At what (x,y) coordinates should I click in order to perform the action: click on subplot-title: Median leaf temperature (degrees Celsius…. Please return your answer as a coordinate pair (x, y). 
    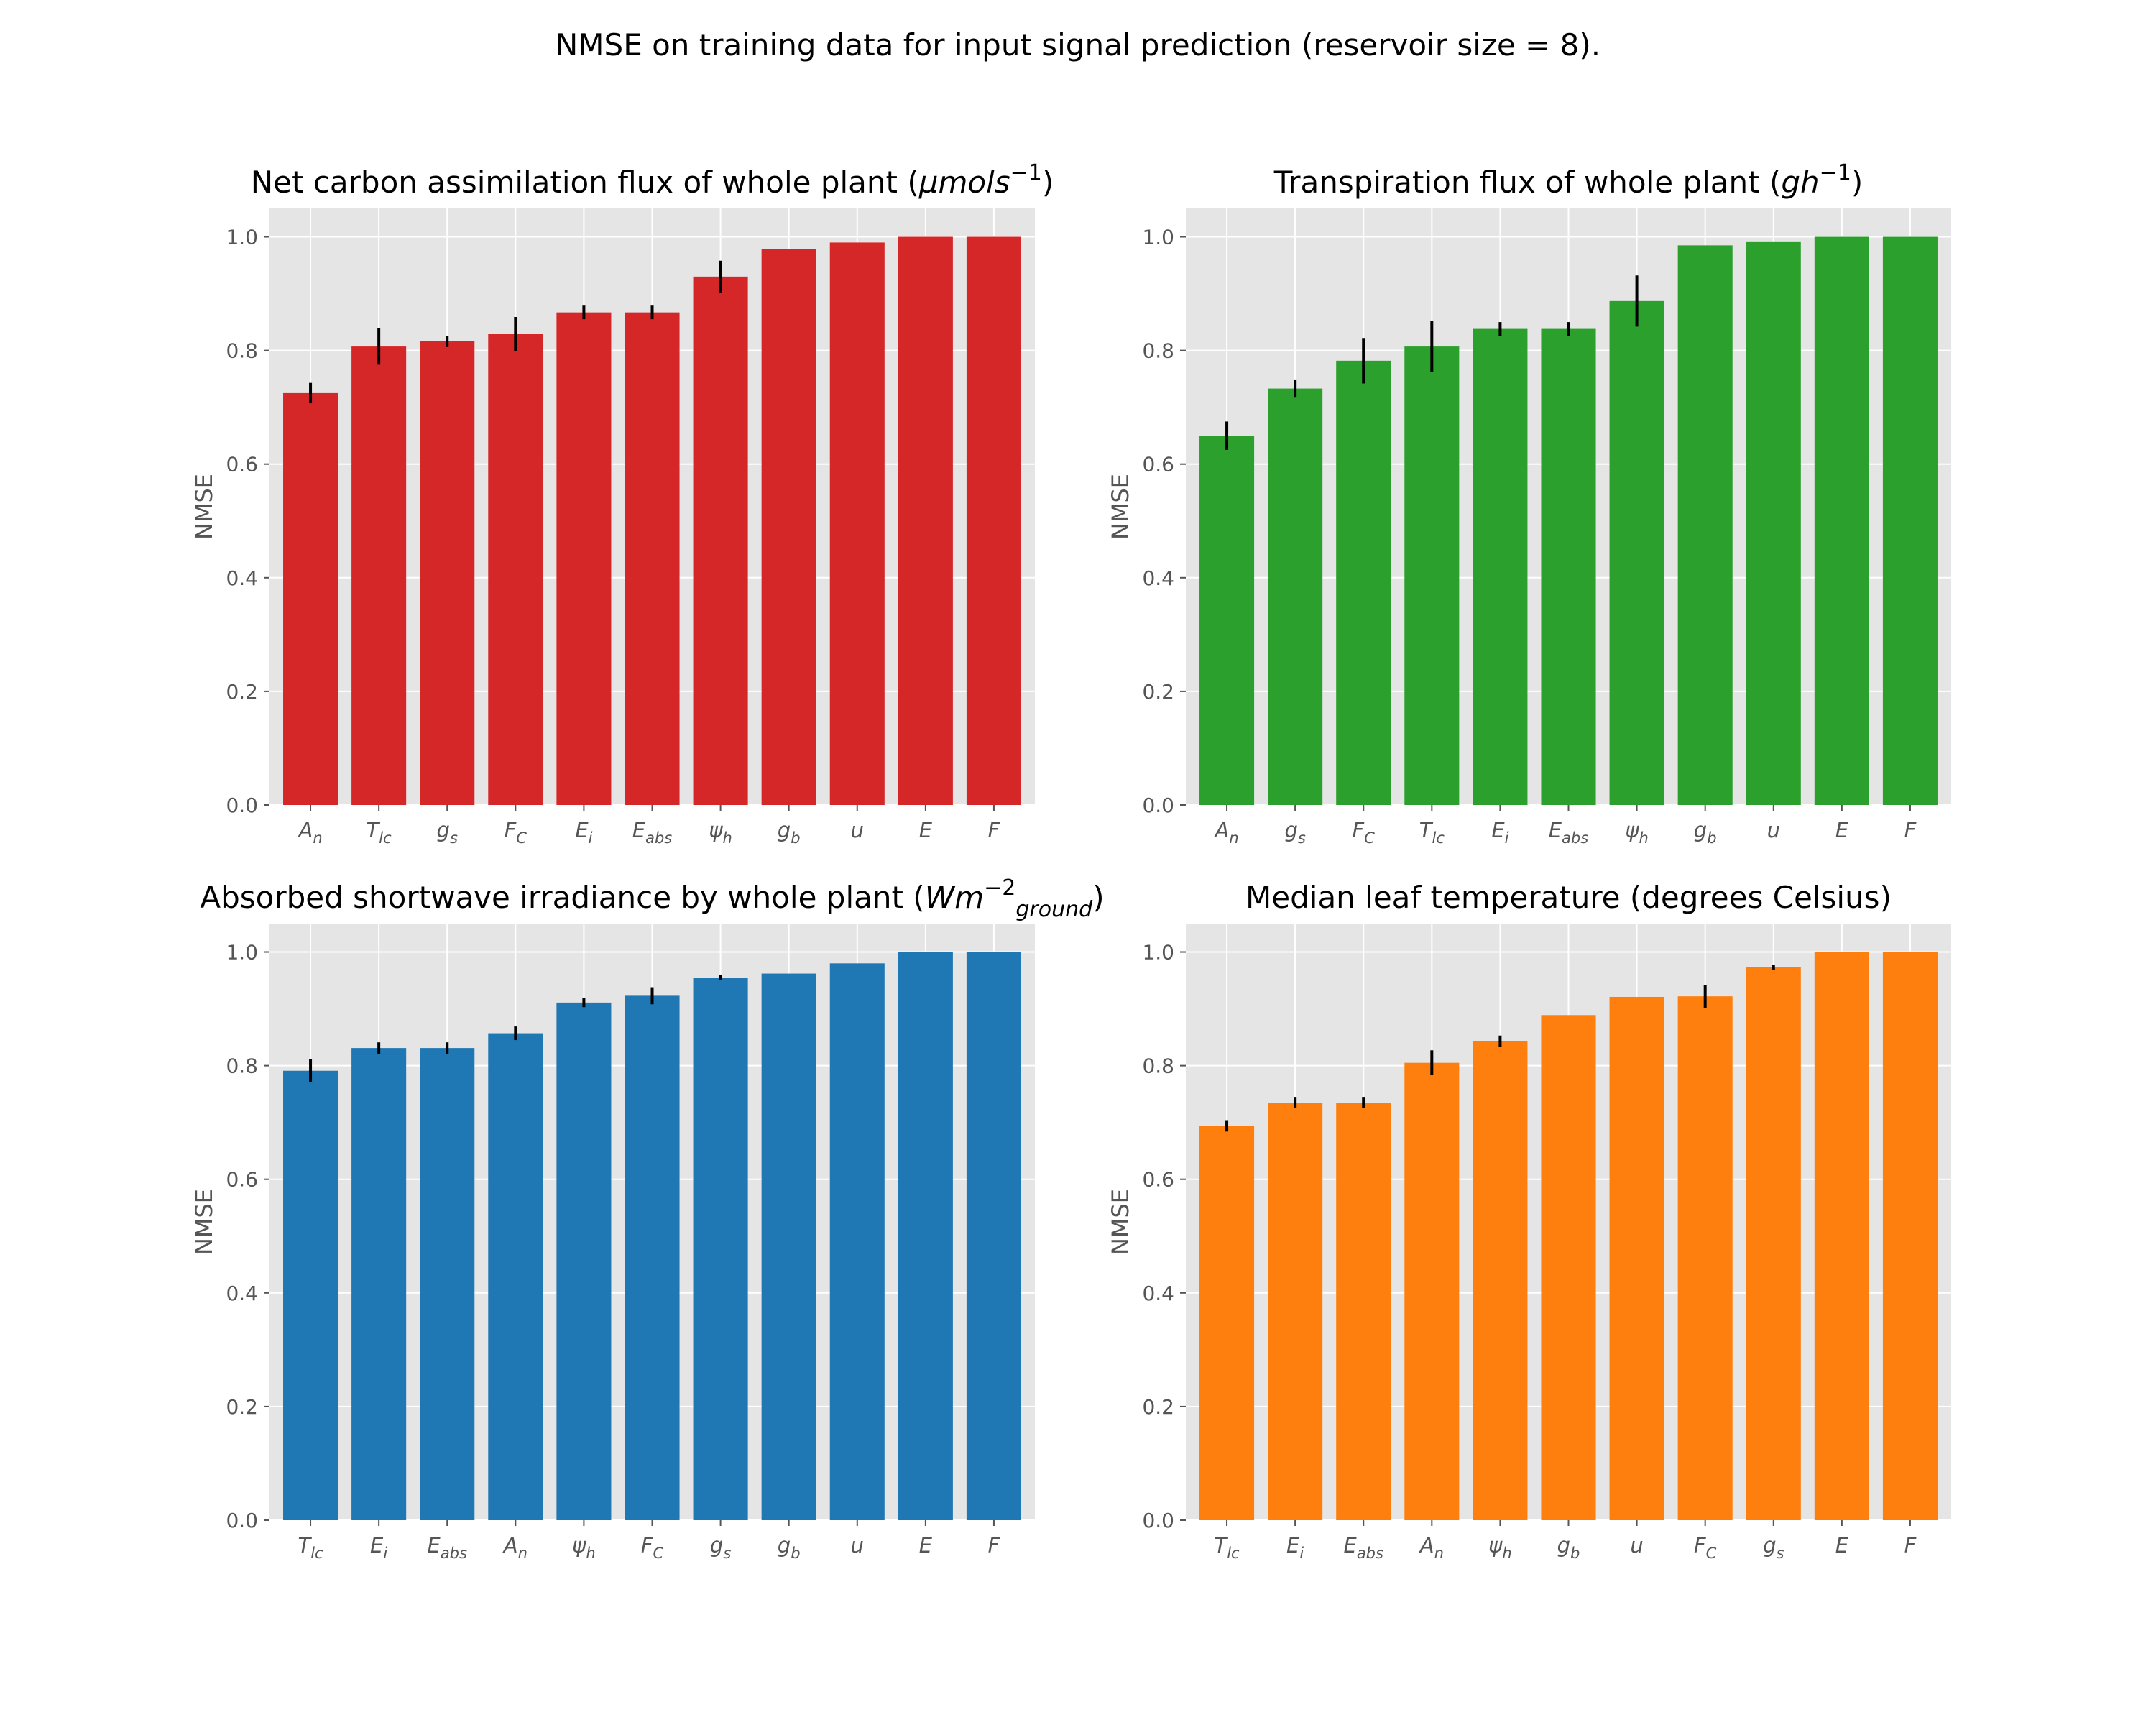
    Looking at the image, I should click on (1568, 897).